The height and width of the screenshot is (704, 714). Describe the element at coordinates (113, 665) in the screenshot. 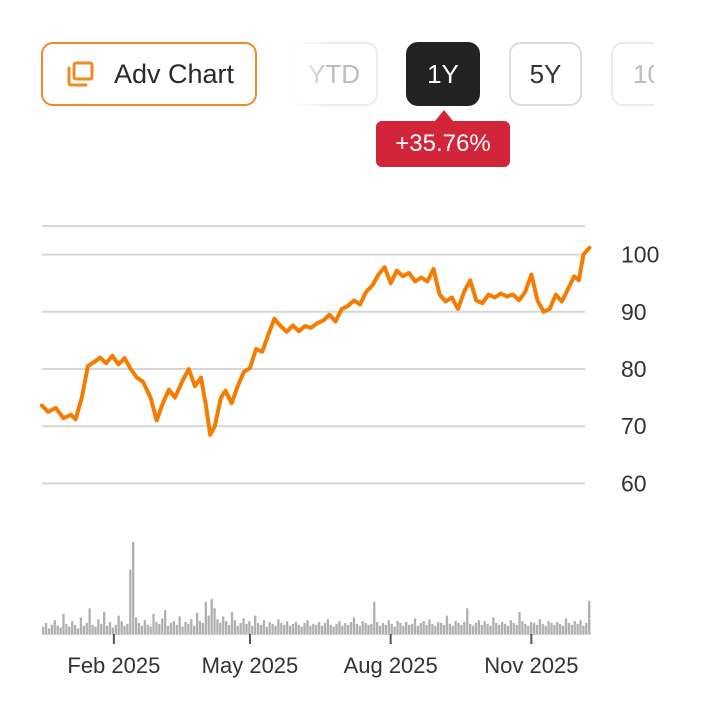

I see `x-tick-label: Feb 2025` at that location.